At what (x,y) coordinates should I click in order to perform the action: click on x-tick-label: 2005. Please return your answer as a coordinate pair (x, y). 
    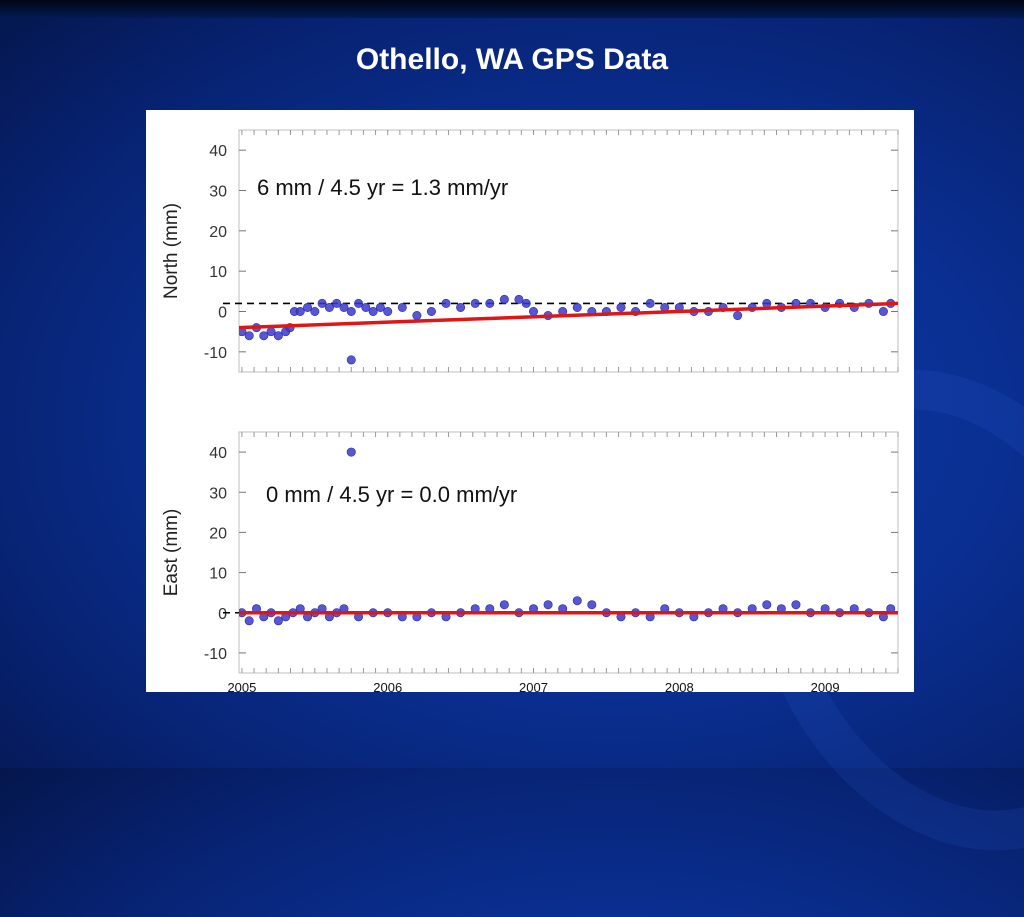
    Looking at the image, I should click on (241, 686).